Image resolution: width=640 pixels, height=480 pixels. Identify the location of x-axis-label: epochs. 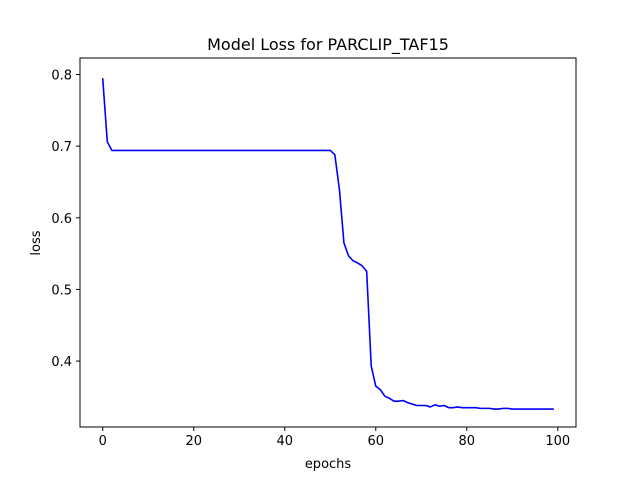
(328, 464).